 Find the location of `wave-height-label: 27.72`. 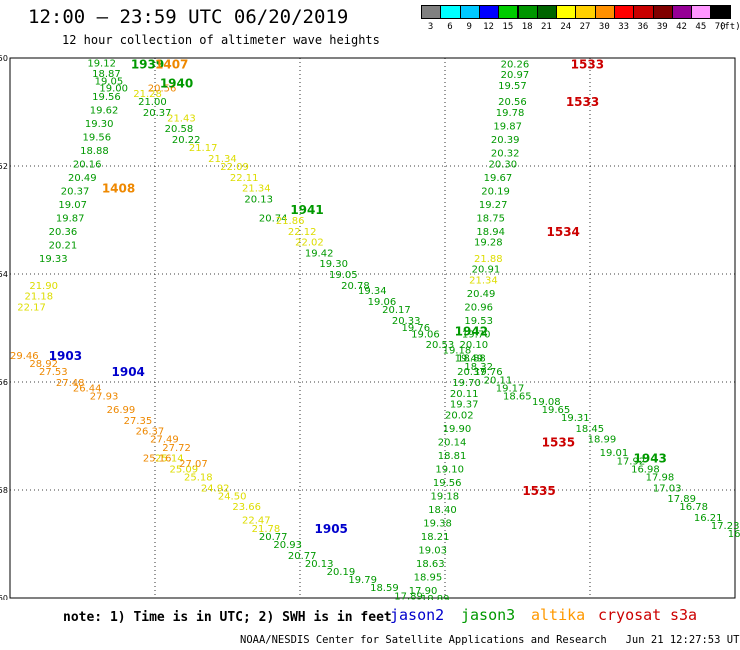

wave-height-label: 27.72 is located at coordinates (176, 448).